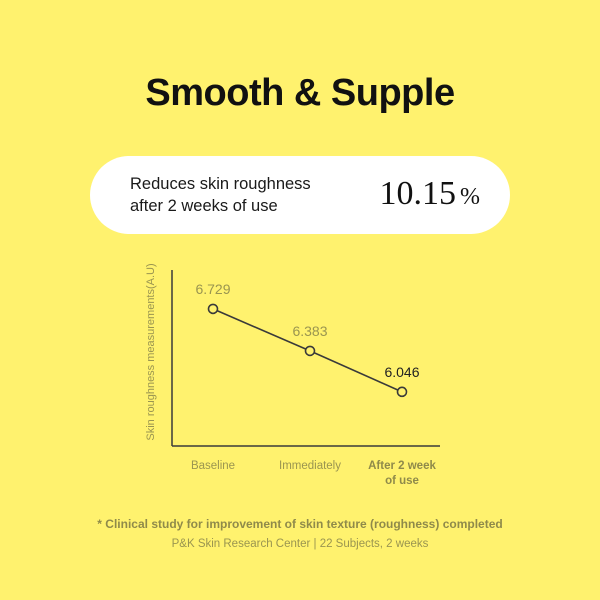  What do you see at coordinates (213, 466) in the screenshot?
I see `x-tick-label: Baseline` at bounding box center [213, 466].